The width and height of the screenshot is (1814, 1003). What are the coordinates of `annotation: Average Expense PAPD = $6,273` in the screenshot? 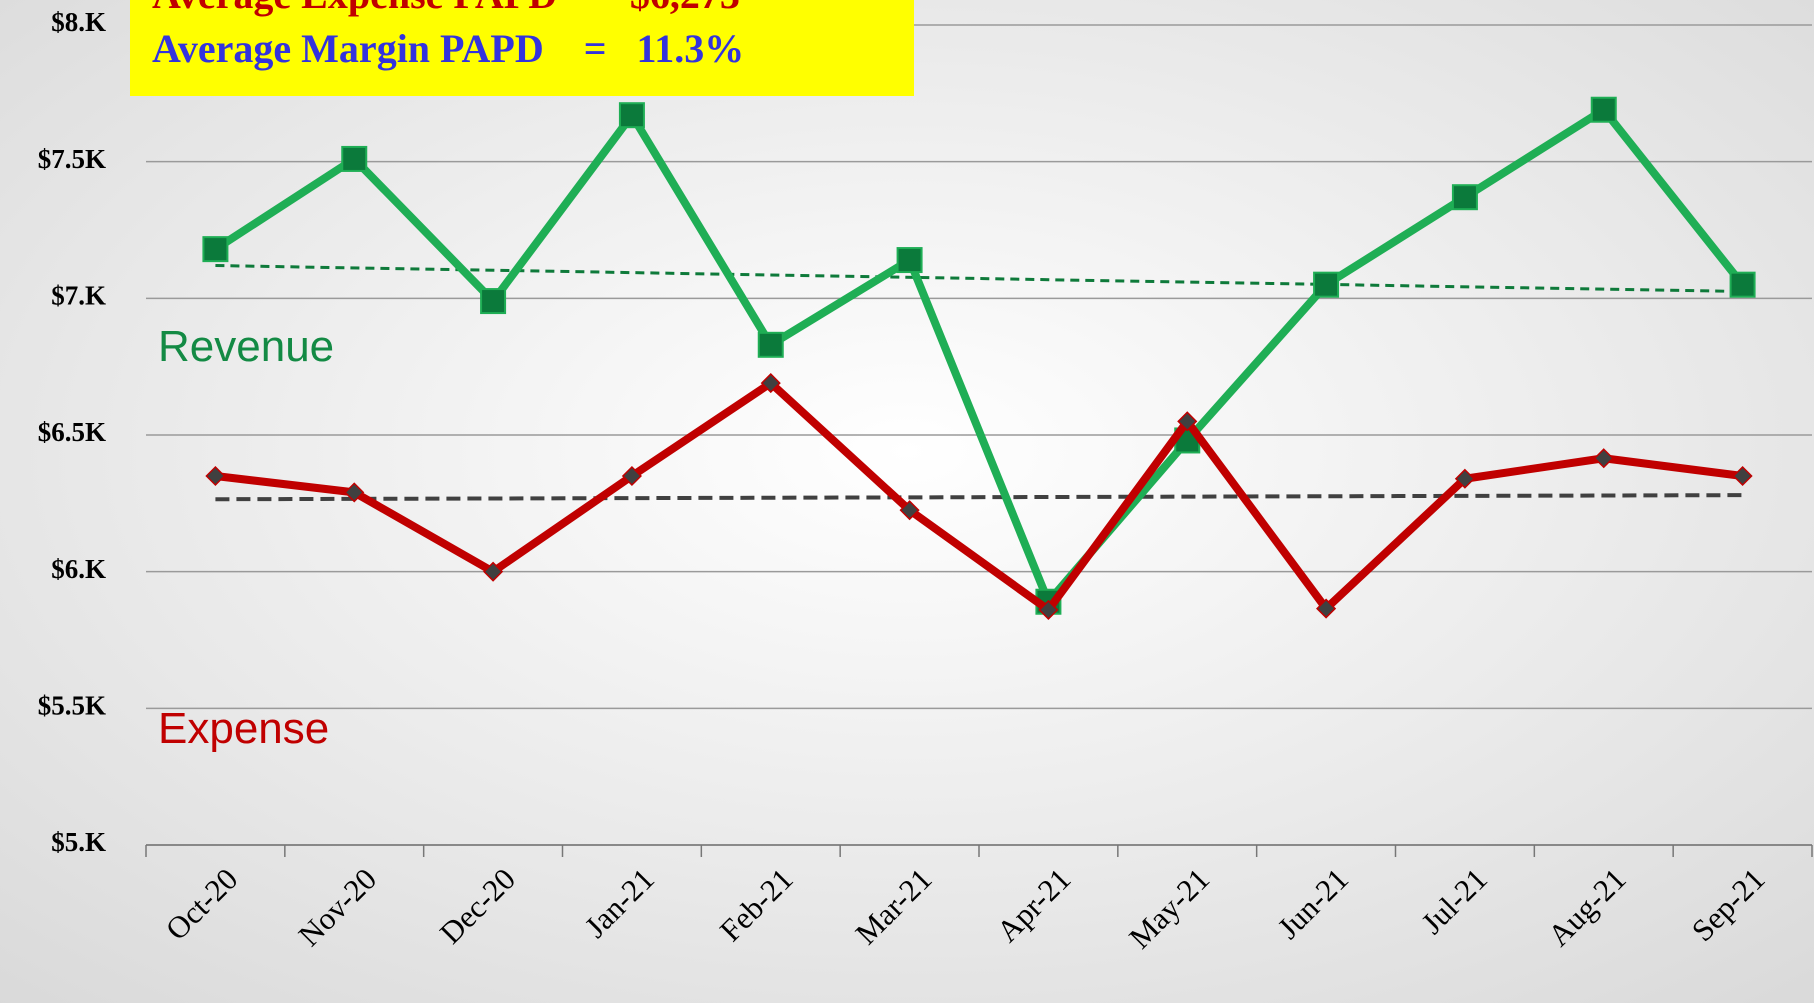 It's located at (446, 8).